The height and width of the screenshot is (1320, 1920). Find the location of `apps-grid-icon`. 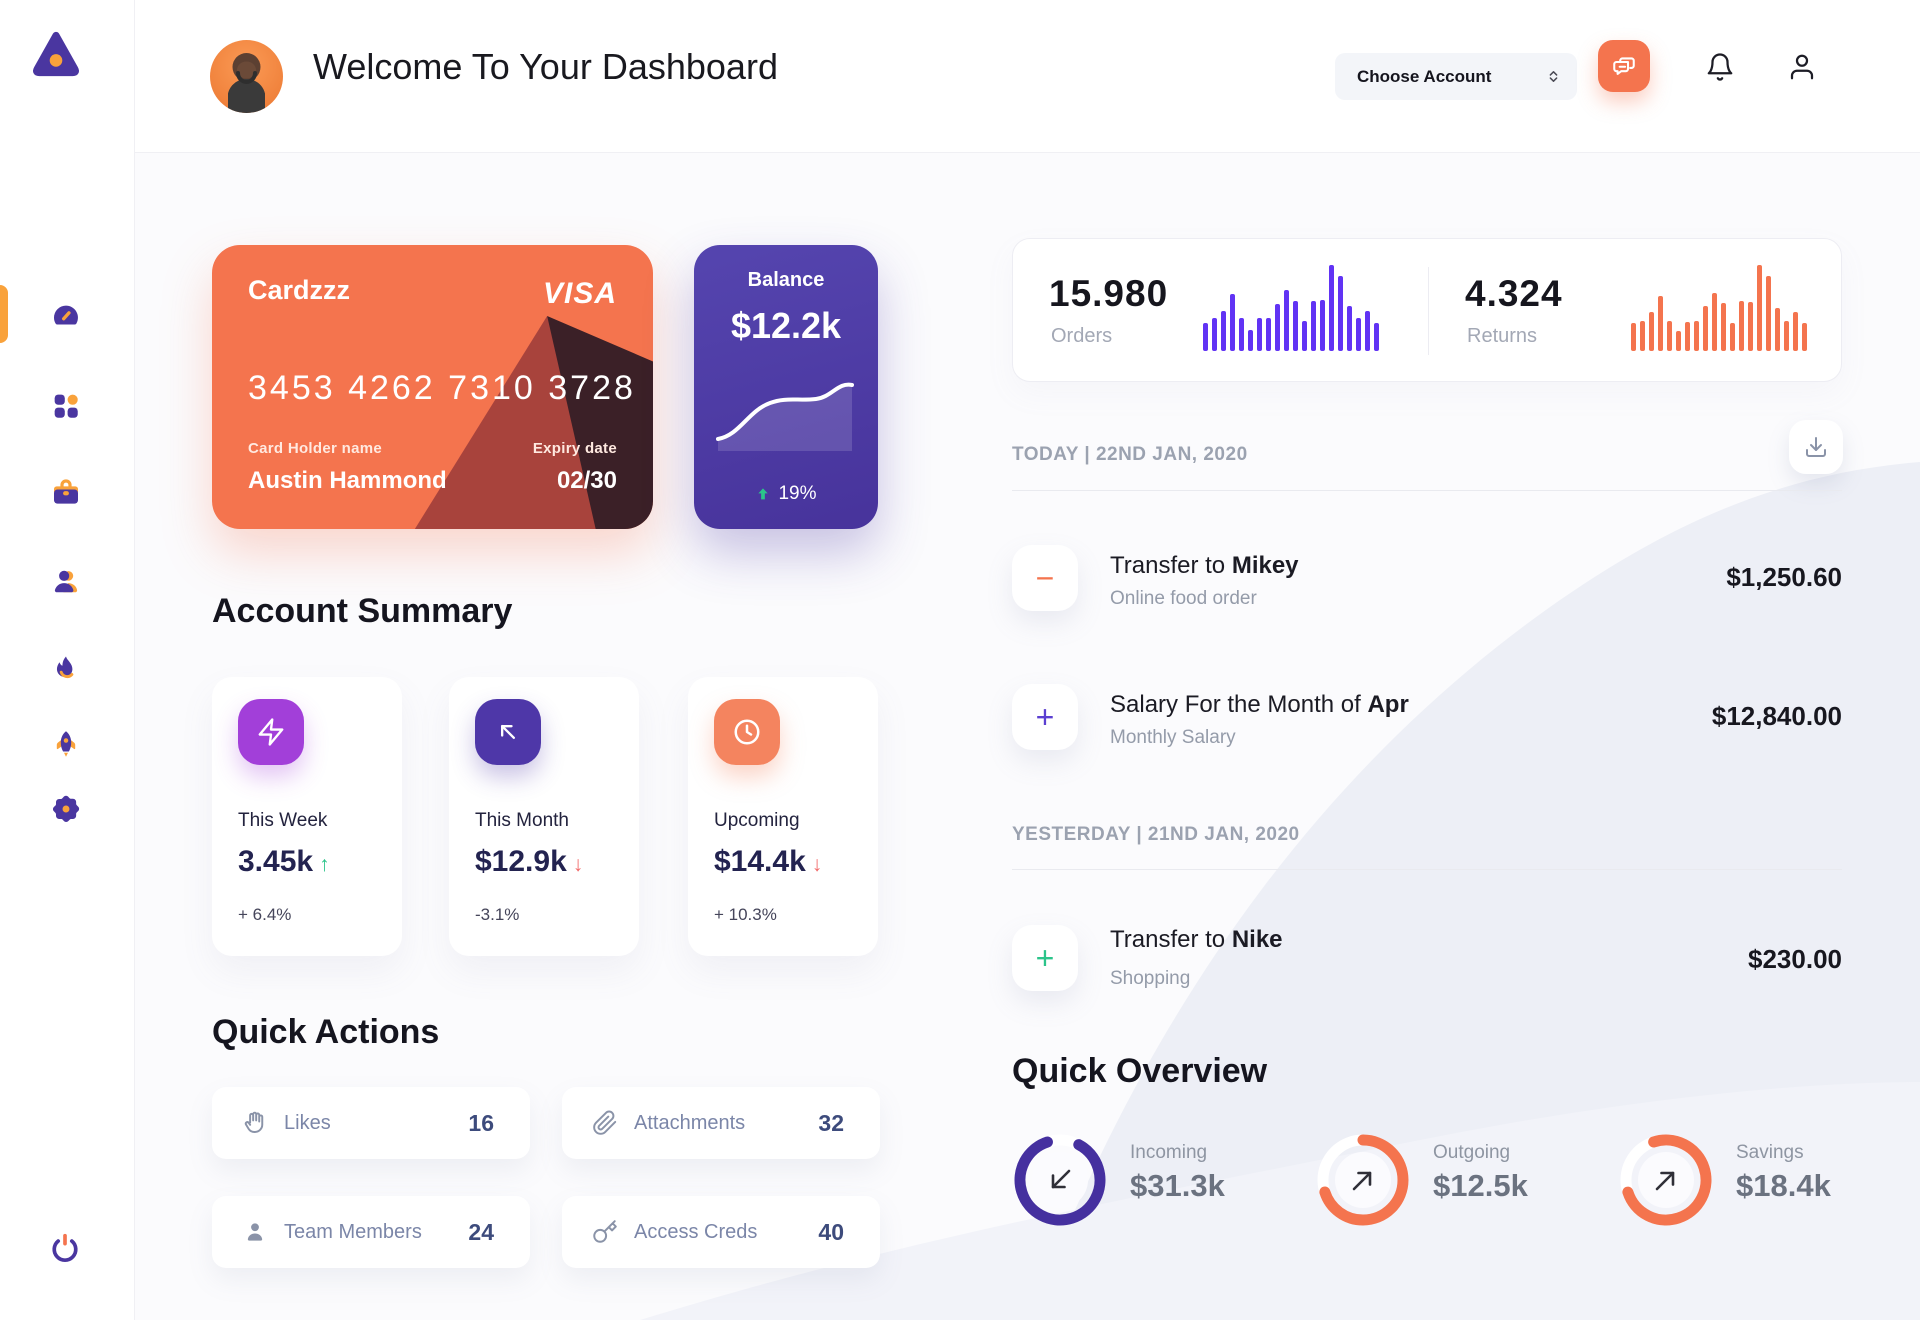

apps-grid-icon is located at coordinates (66, 406).